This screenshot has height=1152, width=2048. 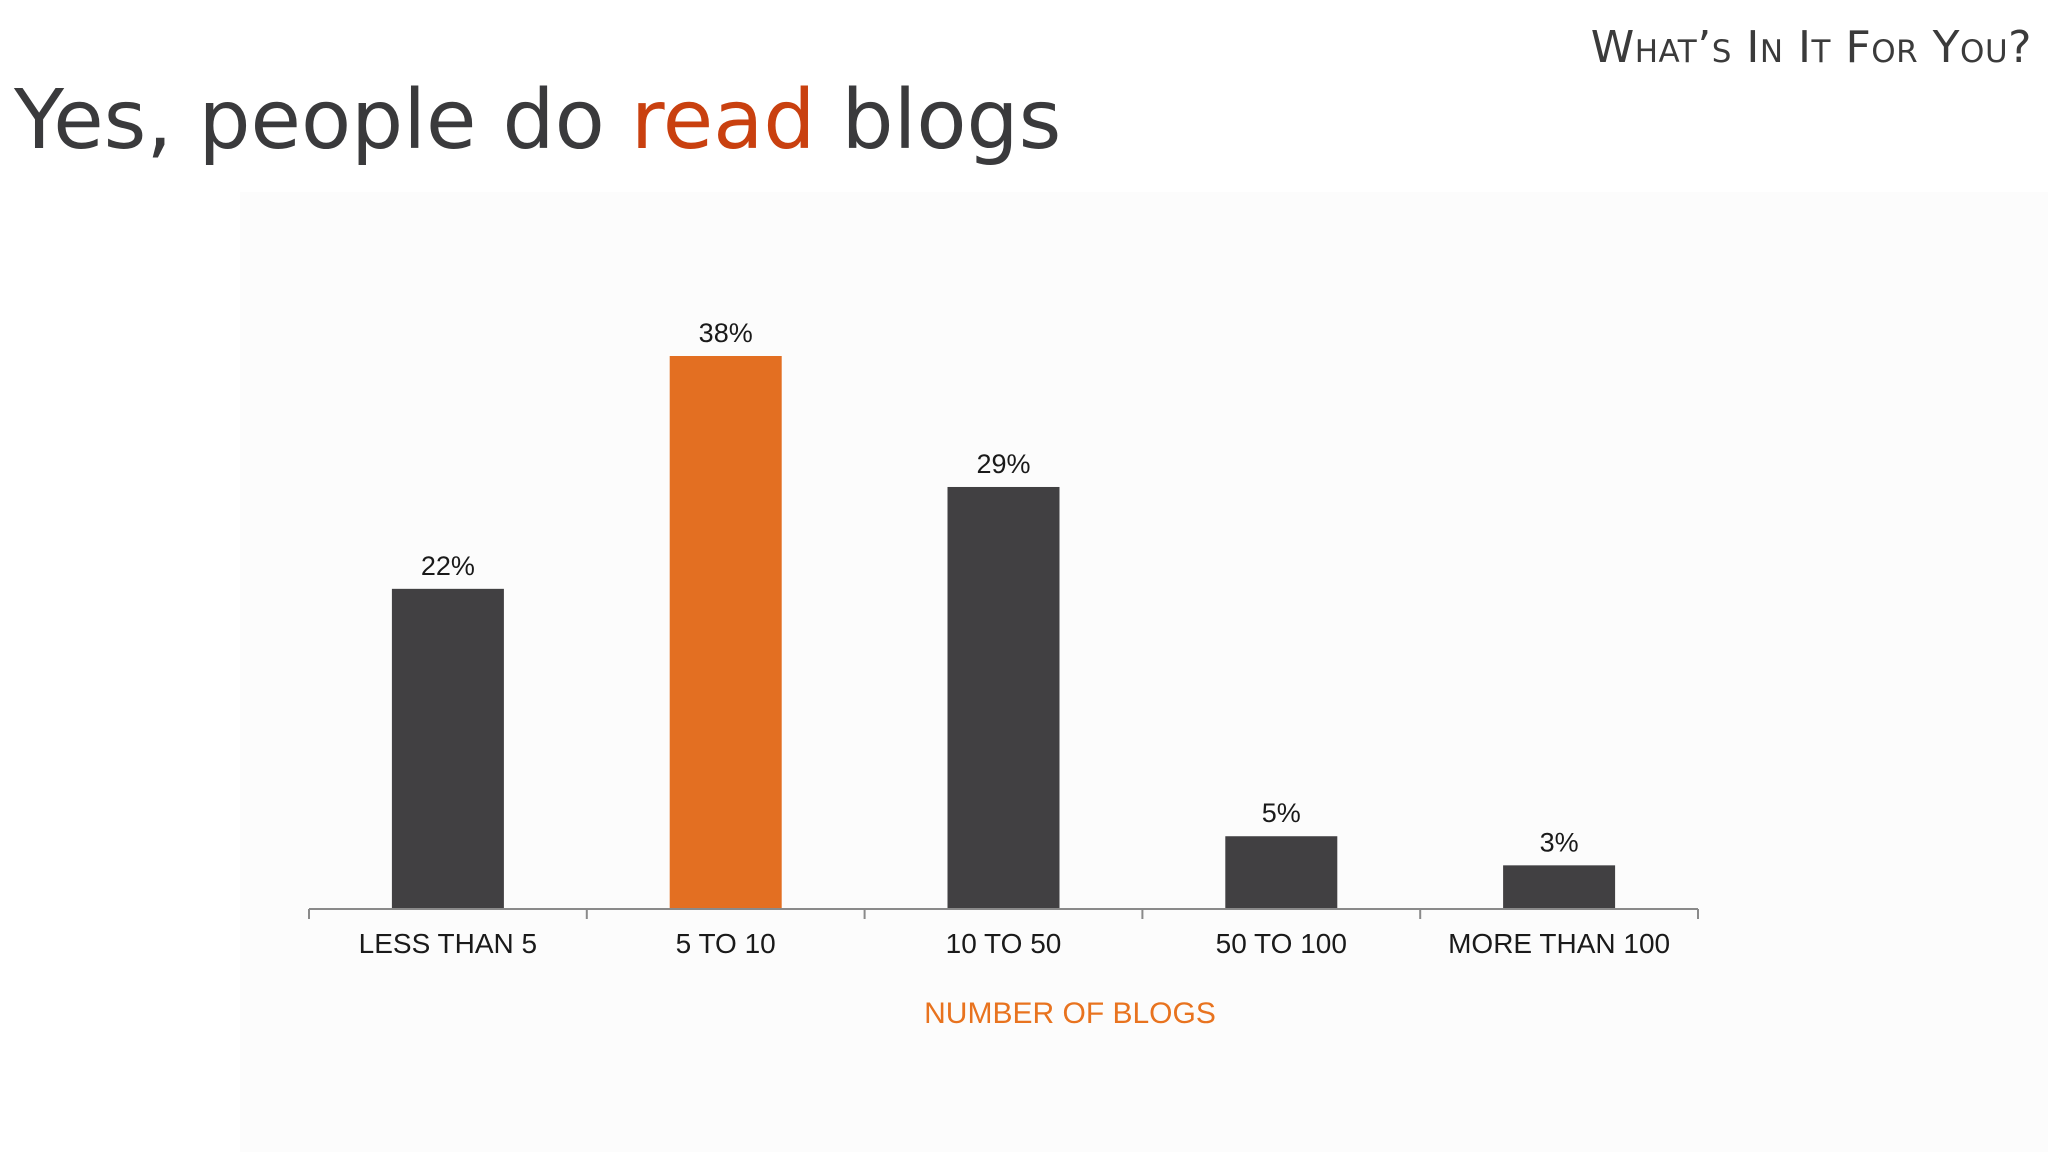 What do you see at coordinates (1070, 1013) in the screenshot?
I see `x-axis-title: NUMBER OF BLOGS` at bounding box center [1070, 1013].